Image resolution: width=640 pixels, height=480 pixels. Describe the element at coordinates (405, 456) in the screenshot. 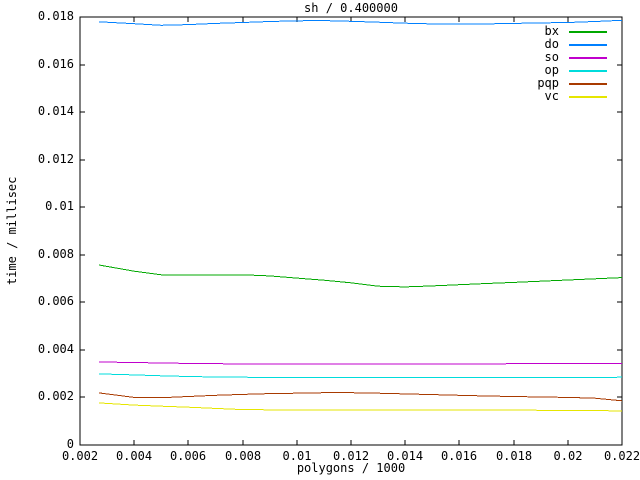

I see `x-tick-label: 0.014` at that location.